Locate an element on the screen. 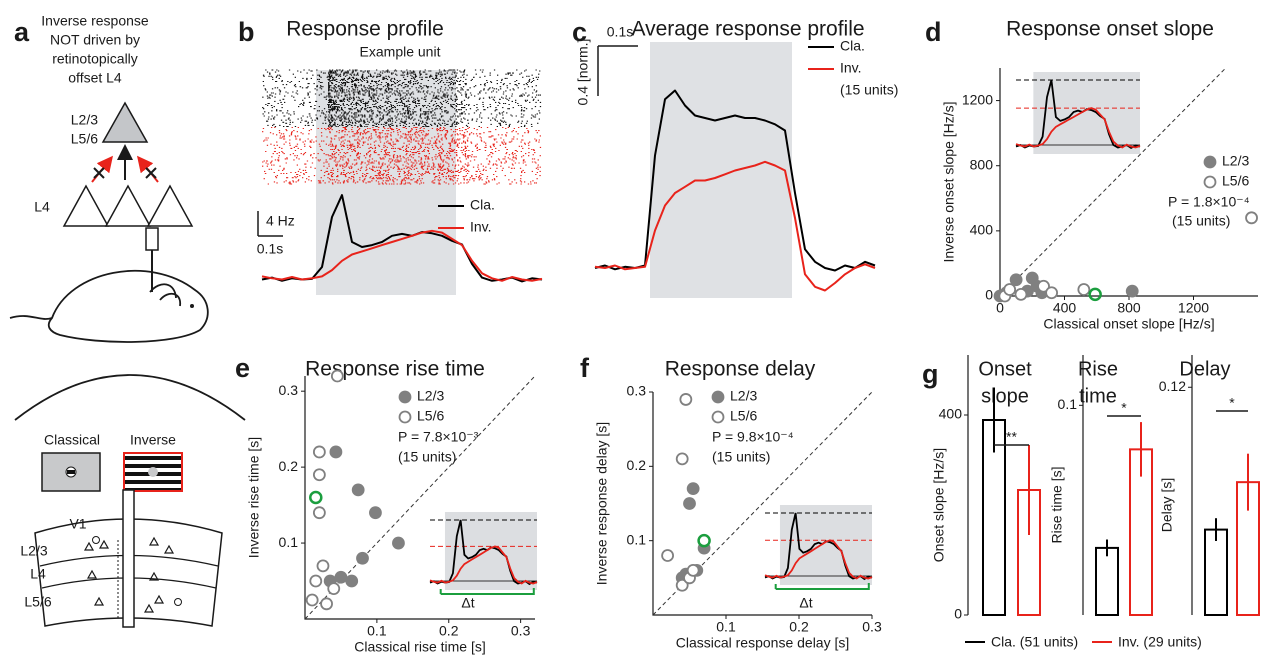  y-tick-label: 0.1 is located at coordinates (637, 539).